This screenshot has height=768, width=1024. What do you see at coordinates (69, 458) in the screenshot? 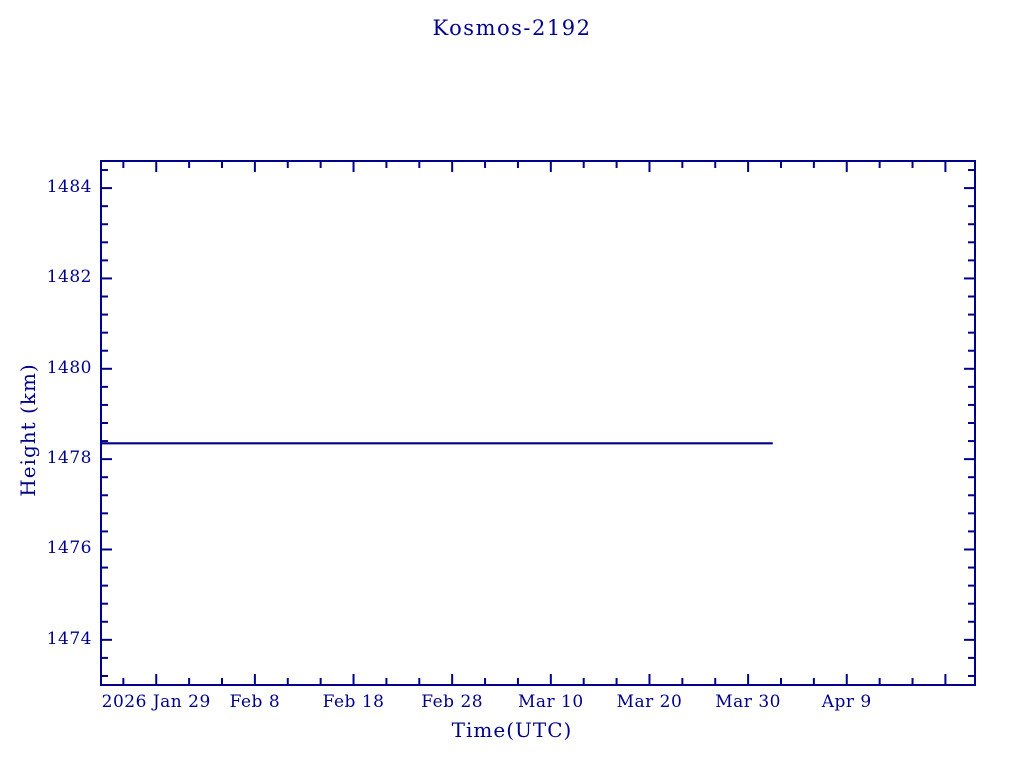
I see `y-tick-label: 1478` at bounding box center [69, 458].